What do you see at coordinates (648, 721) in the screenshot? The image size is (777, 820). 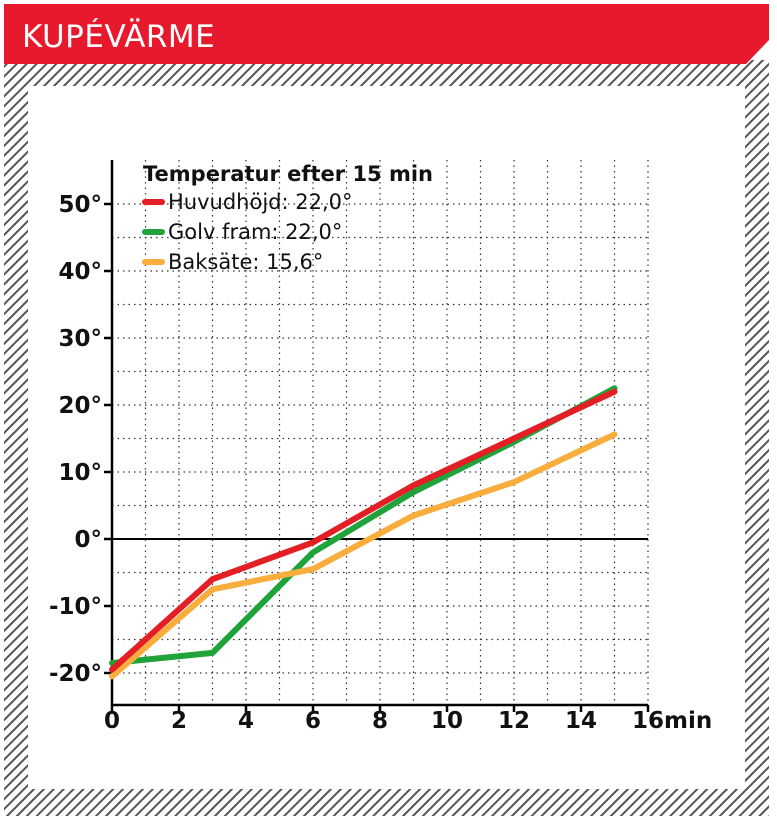 I see `x-tick-label: 16` at bounding box center [648, 721].